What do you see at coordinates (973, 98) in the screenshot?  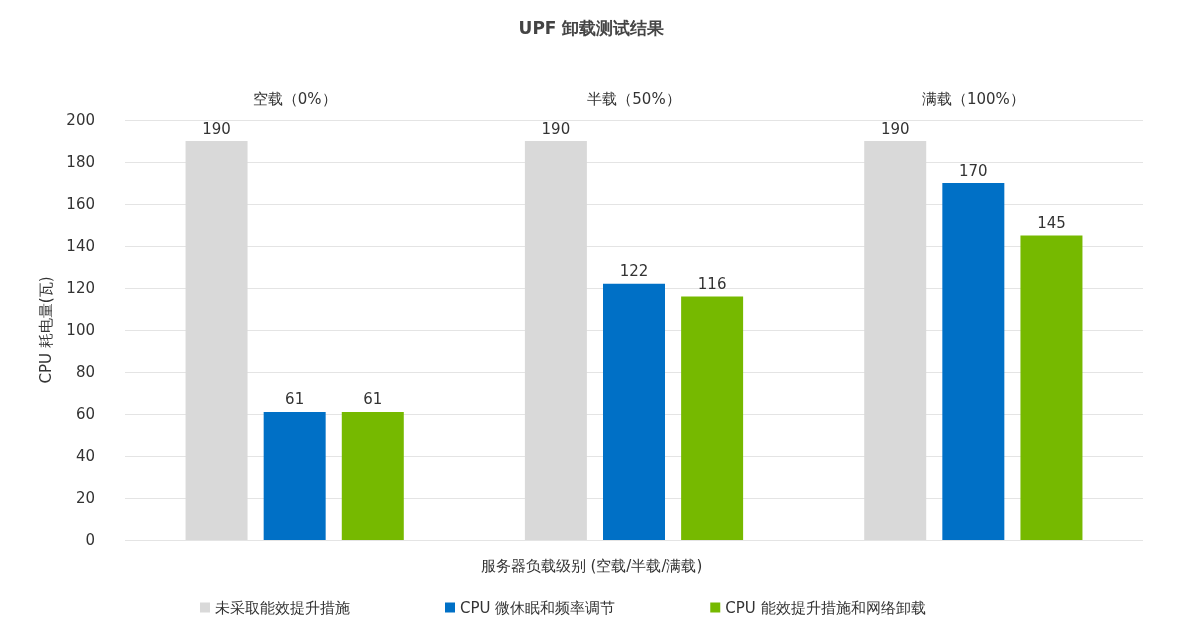 I see `x-tick-label: 满载（100%）` at bounding box center [973, 98].